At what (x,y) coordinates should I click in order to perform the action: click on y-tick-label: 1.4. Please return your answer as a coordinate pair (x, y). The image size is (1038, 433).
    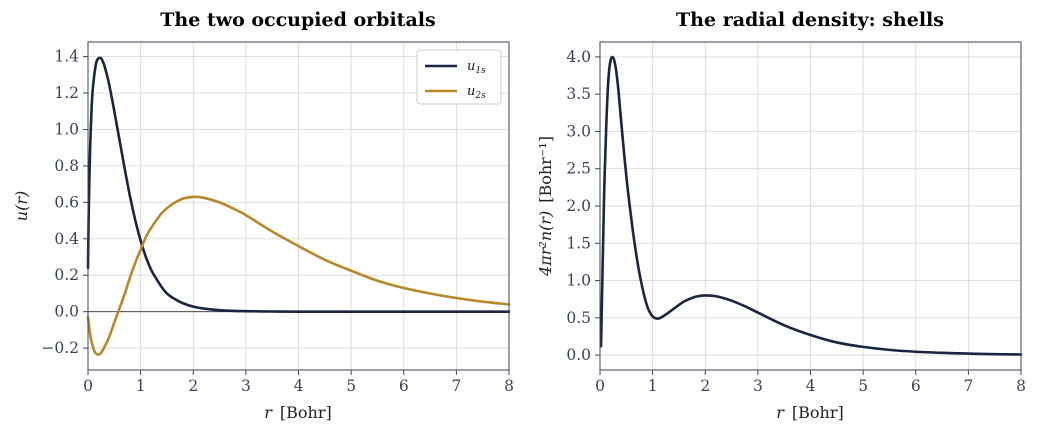
    Looking at the image, I should click on (66, 57).